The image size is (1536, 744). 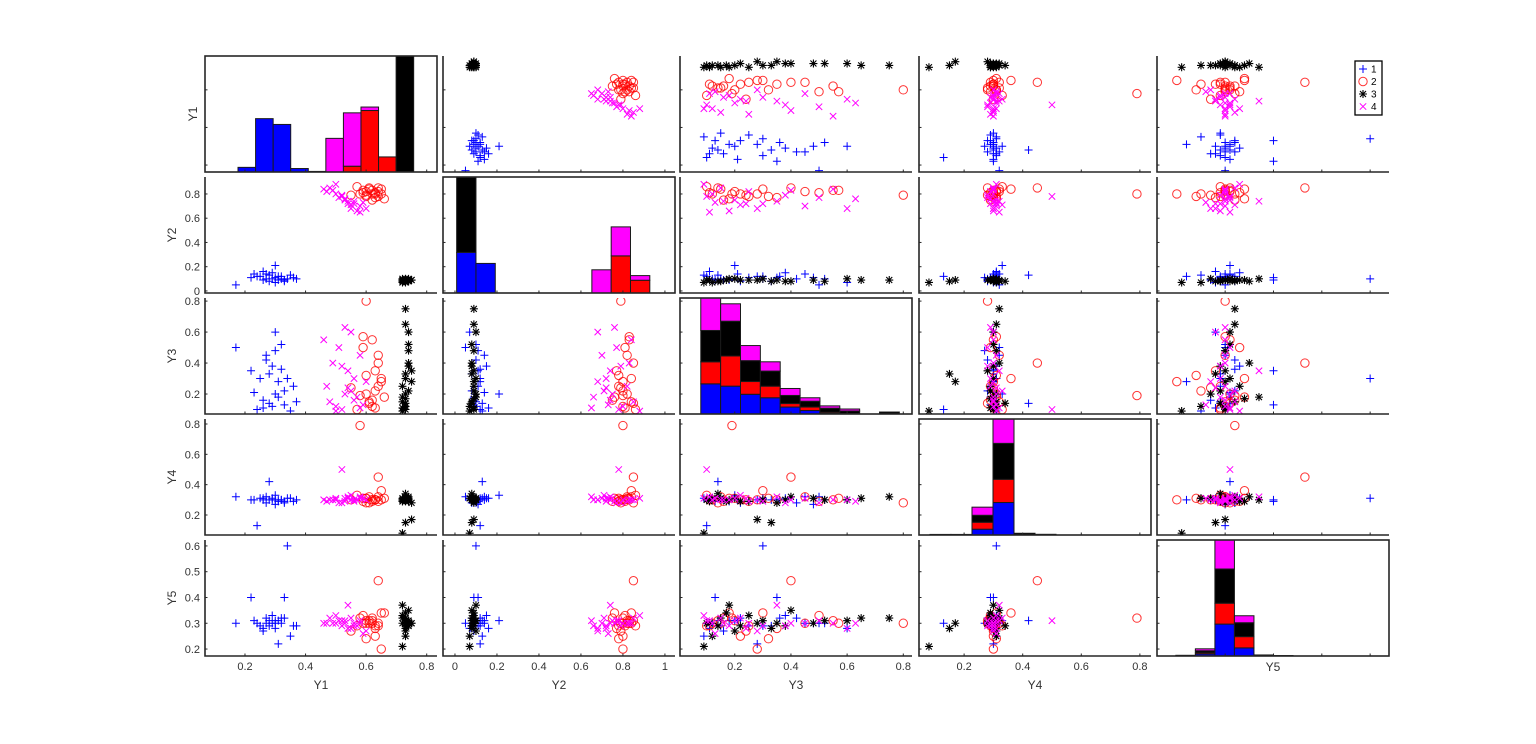 What do you see at coordinates (1272, 114) in the screenshot?
I see `axes-lines` at bounding box center [1272, 114].